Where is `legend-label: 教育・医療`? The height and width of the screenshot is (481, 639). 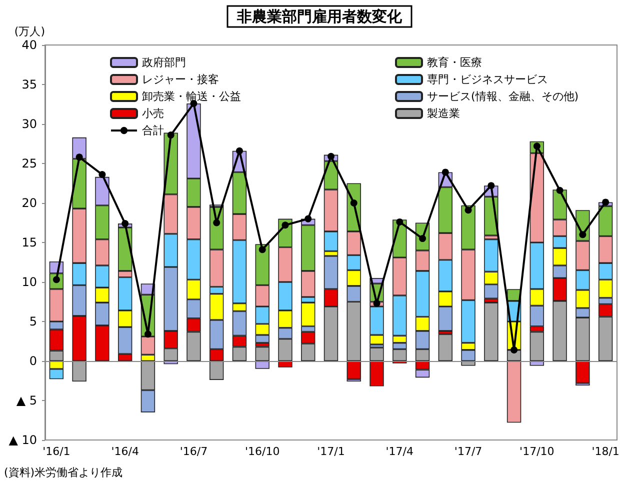 legend-label: 教育・医療 is located at coordinates (454, 62).